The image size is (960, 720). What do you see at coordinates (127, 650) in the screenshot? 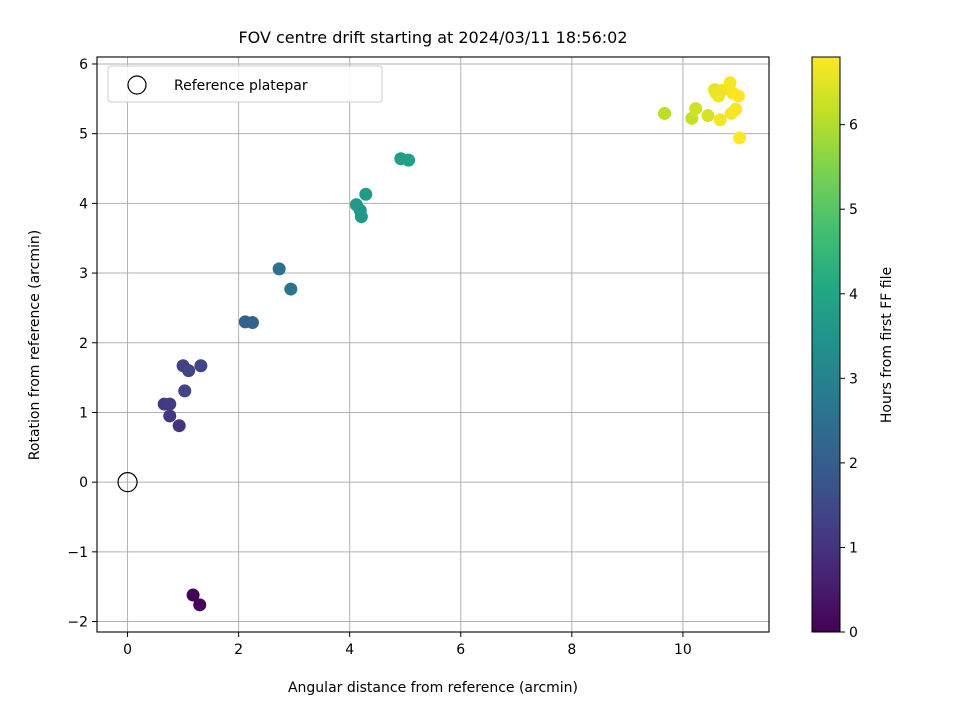
I see `x-tick-label: 0` at bounding box center [127, 650].